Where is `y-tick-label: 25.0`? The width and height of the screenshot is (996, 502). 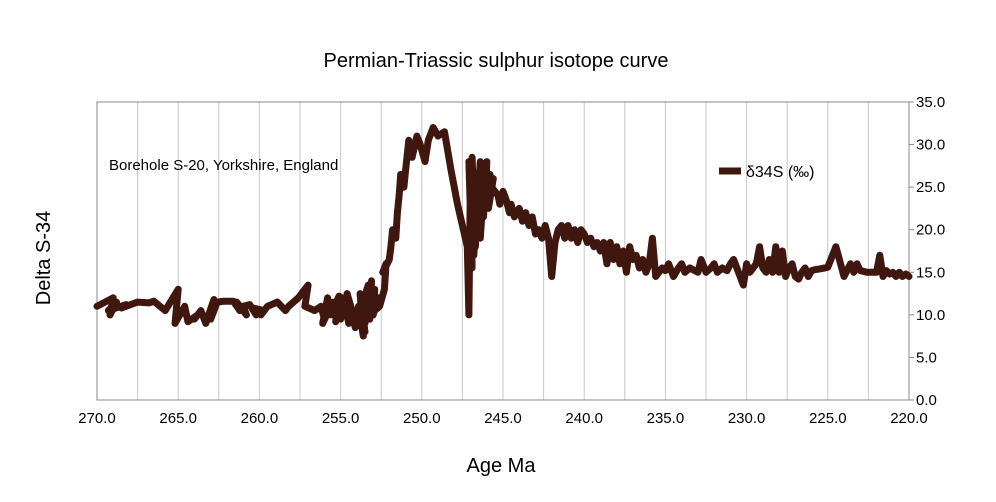 y-tick-label: 25.0 is located at coordinates (930, 187).